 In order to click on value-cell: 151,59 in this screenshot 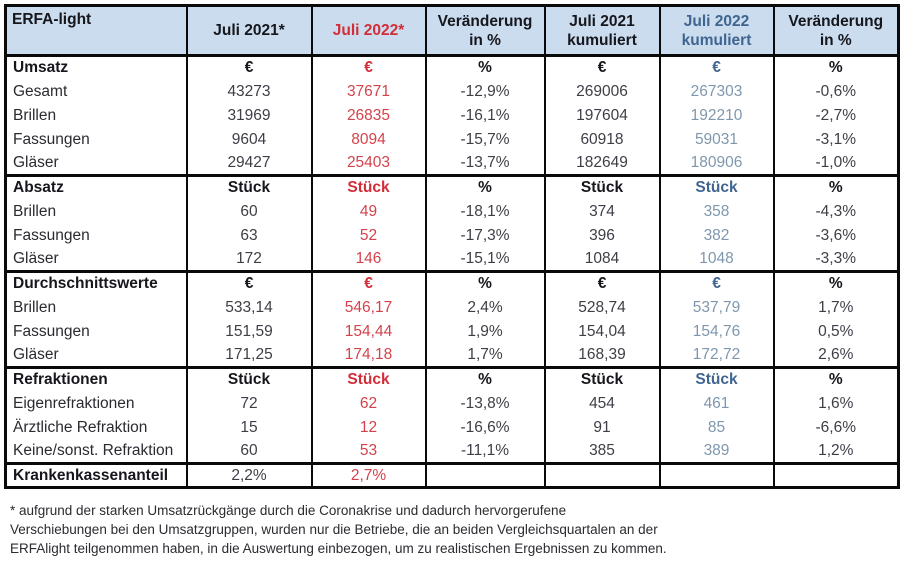, I will do `click(248, 331)`.